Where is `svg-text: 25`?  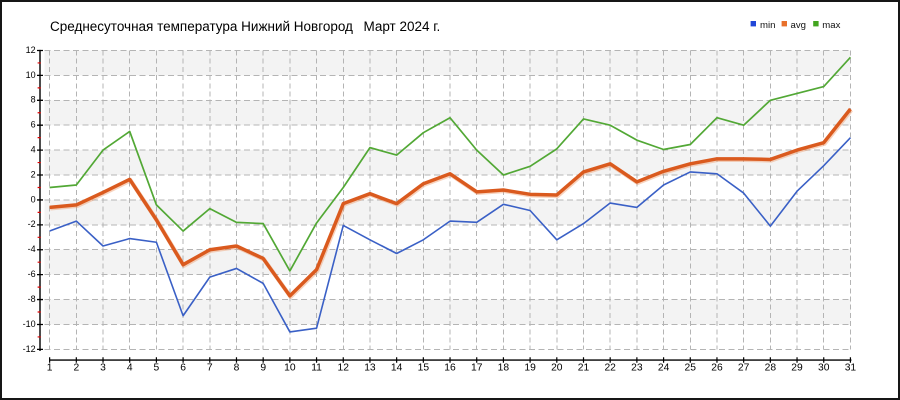
svg-text: 25 is located at coordinates (691, 367).